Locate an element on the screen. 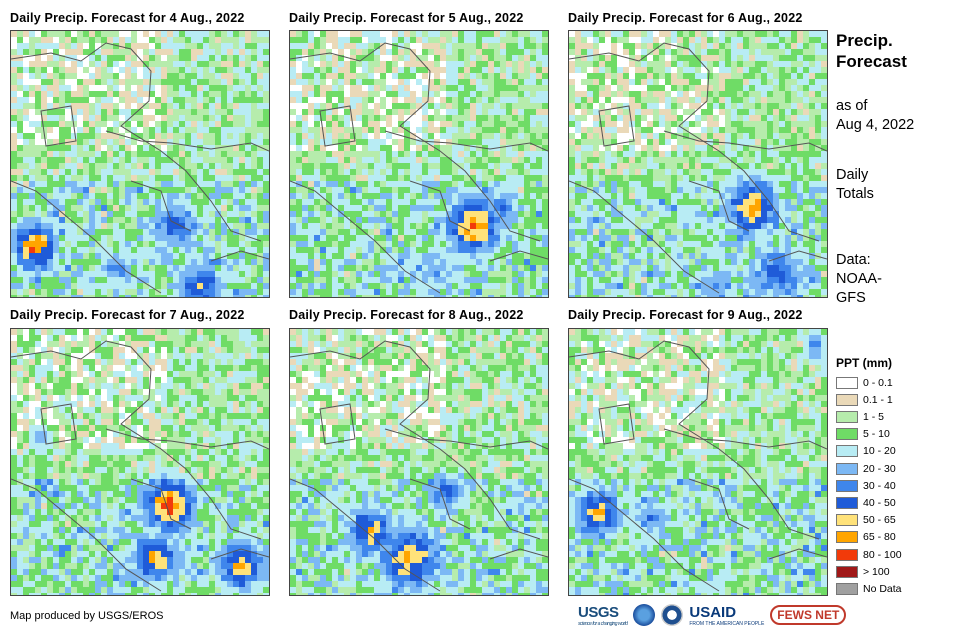  legend-label: 65 - 80 is located at coordinates (879, 537).